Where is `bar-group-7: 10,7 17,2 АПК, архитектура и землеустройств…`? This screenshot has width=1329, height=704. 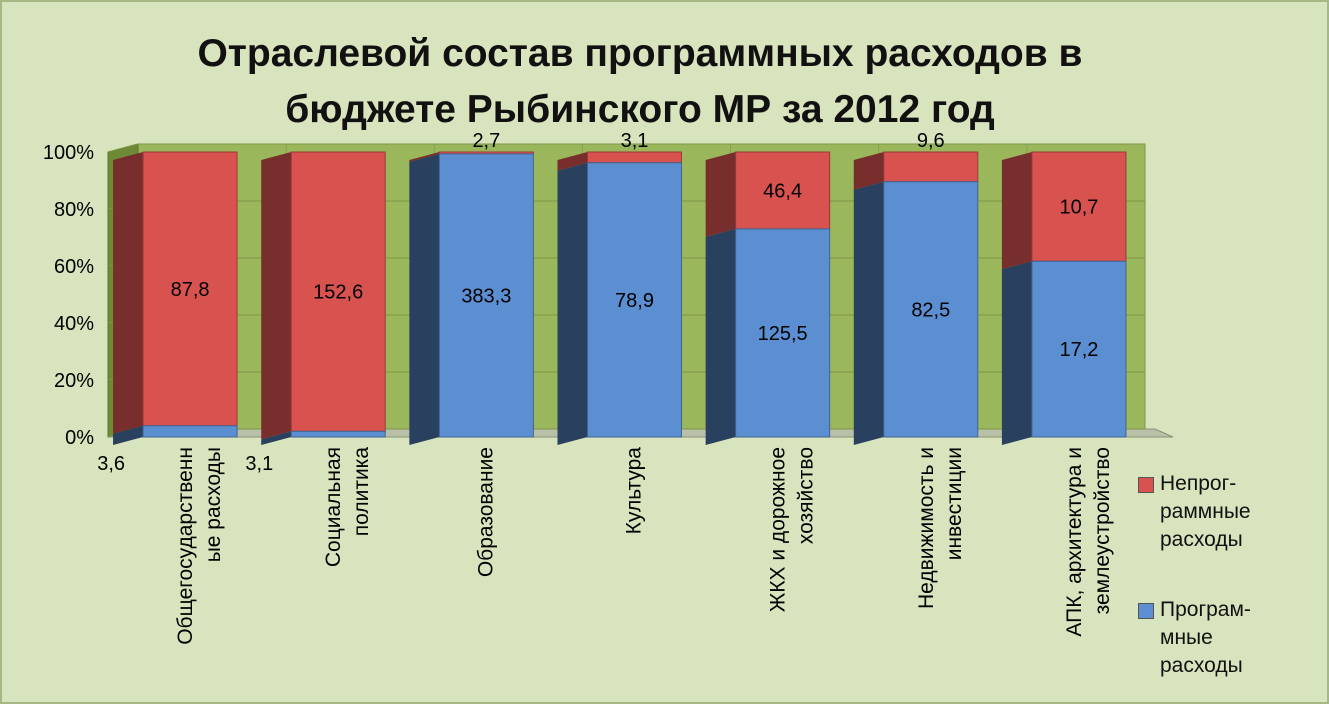
bar-group-7: 10,7 17,2 АПК, архитектура и землеустройств… is located at coordinates (1064, 394).